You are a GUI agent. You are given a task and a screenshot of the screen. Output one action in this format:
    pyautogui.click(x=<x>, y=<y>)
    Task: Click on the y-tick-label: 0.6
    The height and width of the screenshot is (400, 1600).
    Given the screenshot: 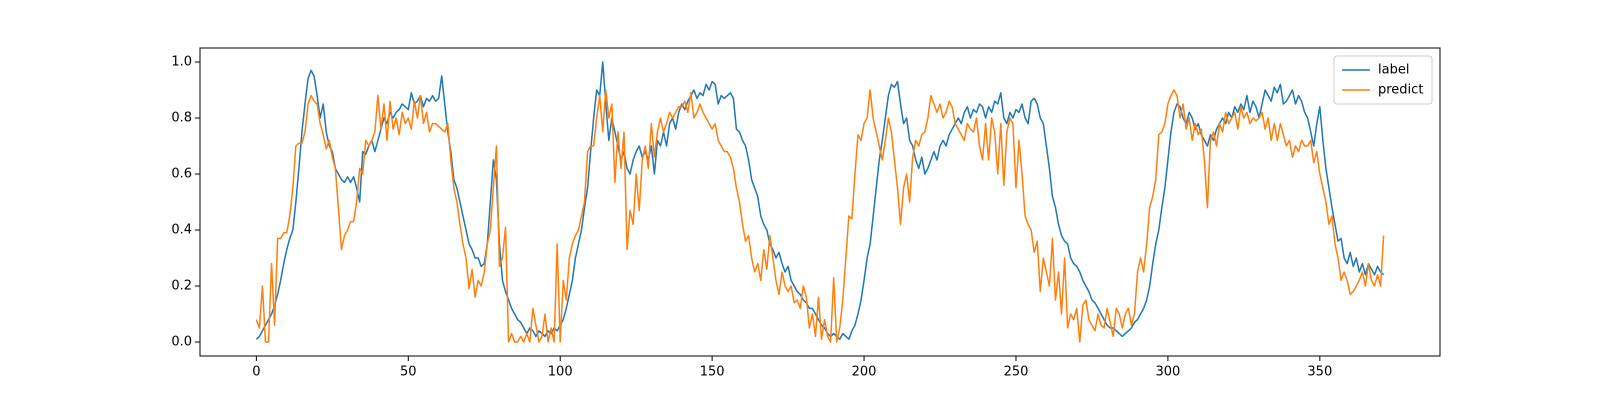 What is the action you would take?
    pyautogui.click(x=181, y=174)
    